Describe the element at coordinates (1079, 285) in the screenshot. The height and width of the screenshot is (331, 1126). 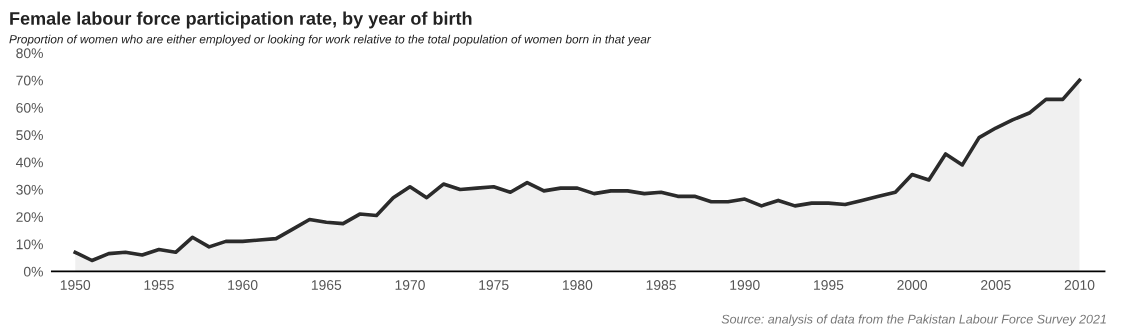
I see `x-tick-label: 2010` at that location.